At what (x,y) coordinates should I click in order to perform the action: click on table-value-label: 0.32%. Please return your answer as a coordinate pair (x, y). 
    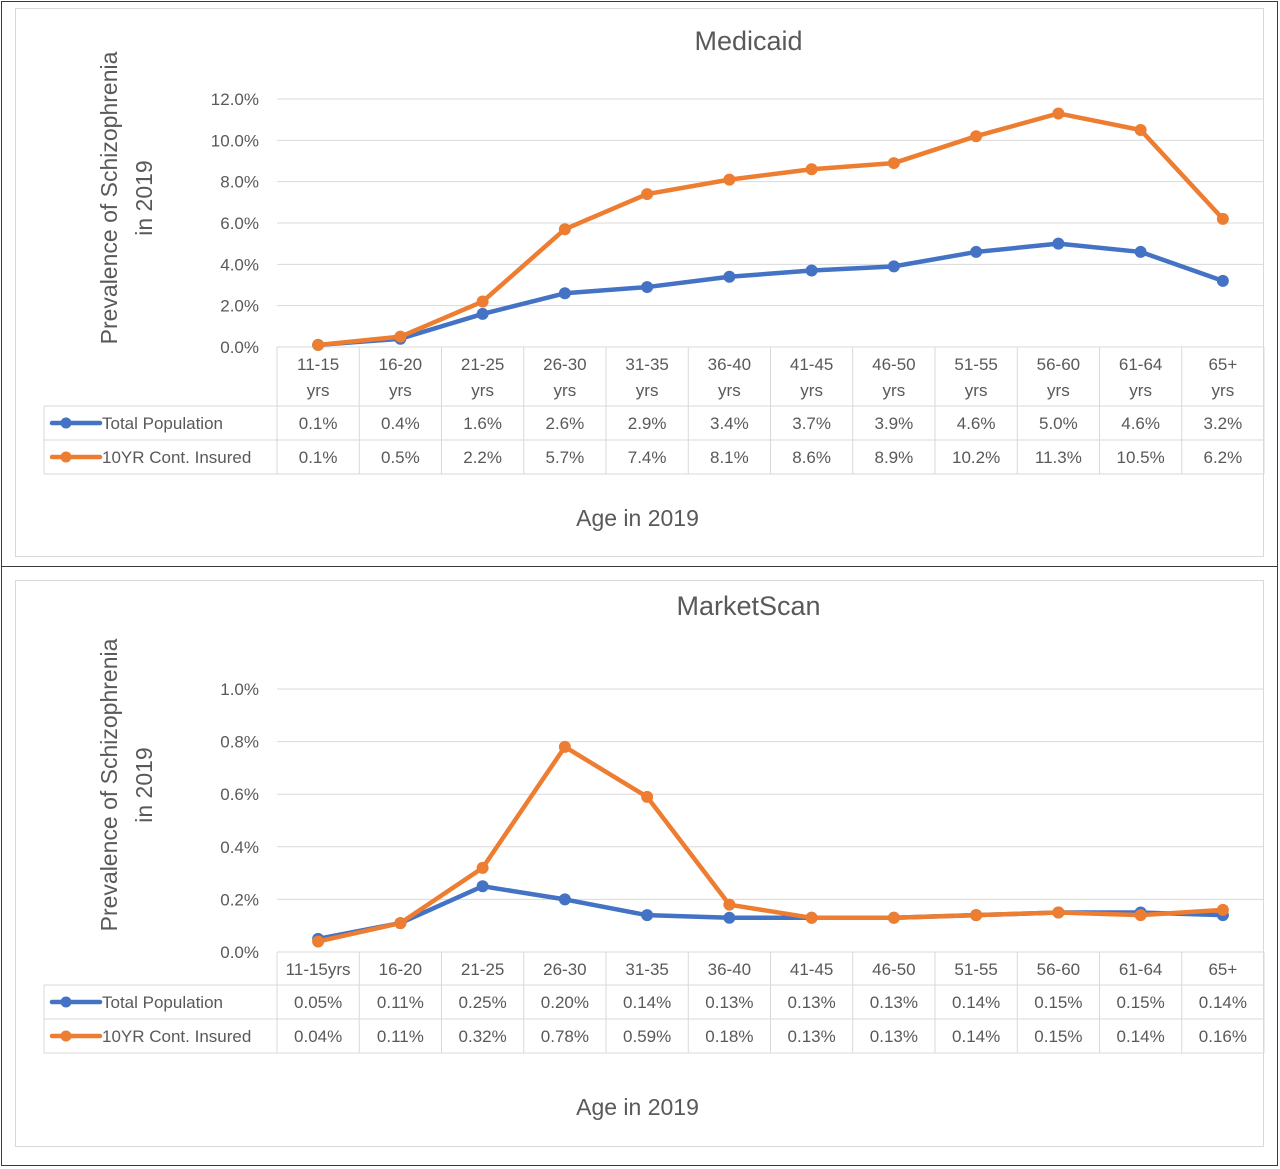
    Looking at the image, I should click on (483, 1036).